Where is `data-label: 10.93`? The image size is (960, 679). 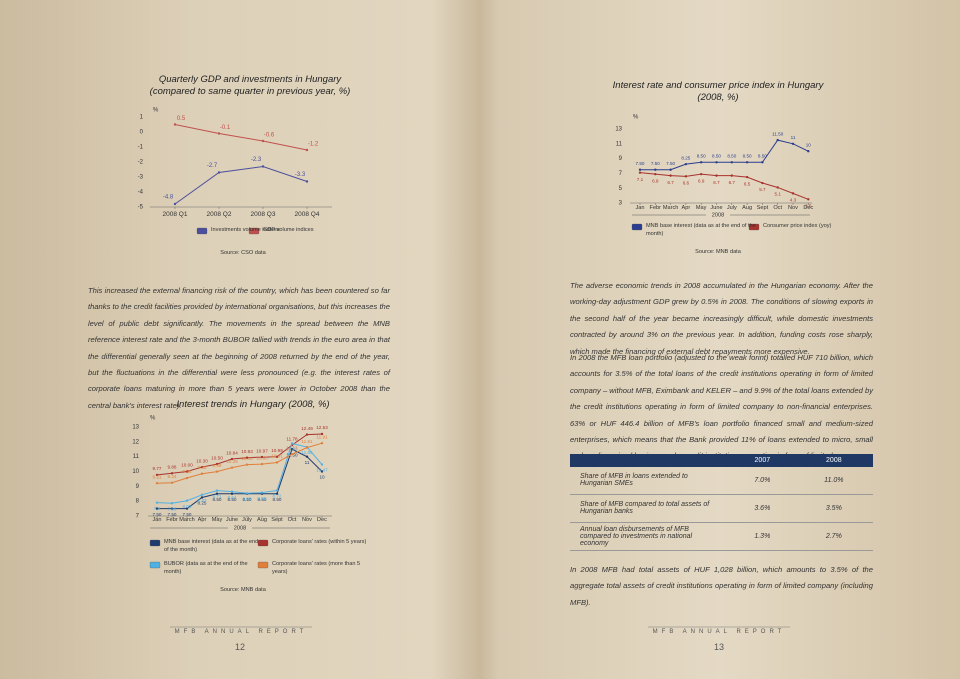 data-label: 10.93 is located at coordinates (247, 451).